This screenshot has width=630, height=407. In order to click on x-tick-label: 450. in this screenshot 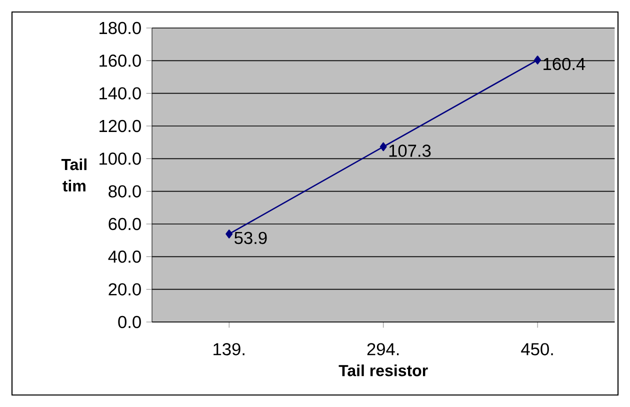, I will do `click(537, 349)`.